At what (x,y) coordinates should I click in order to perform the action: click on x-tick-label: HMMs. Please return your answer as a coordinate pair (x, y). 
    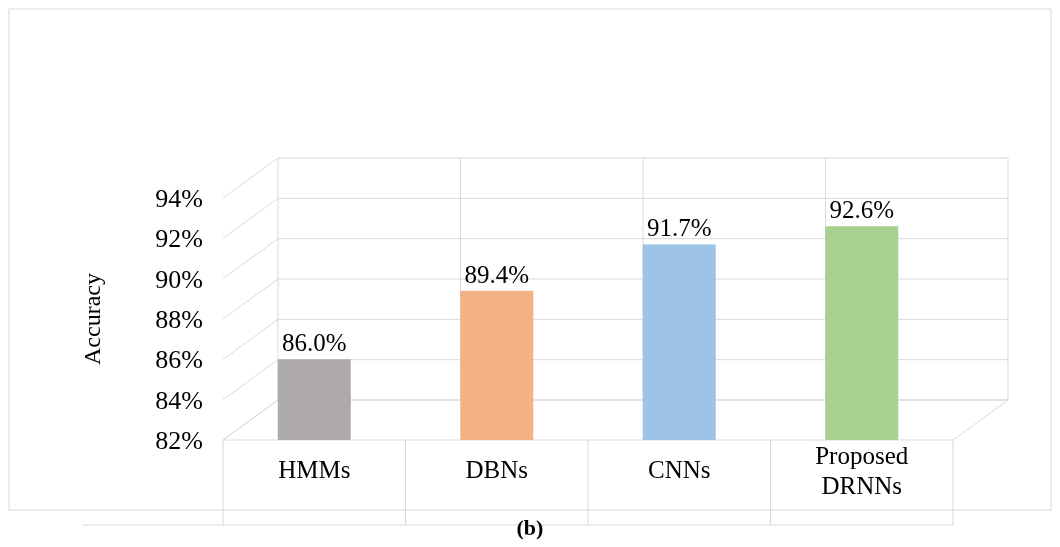
    Looking at the image, I should click on (314, 469).